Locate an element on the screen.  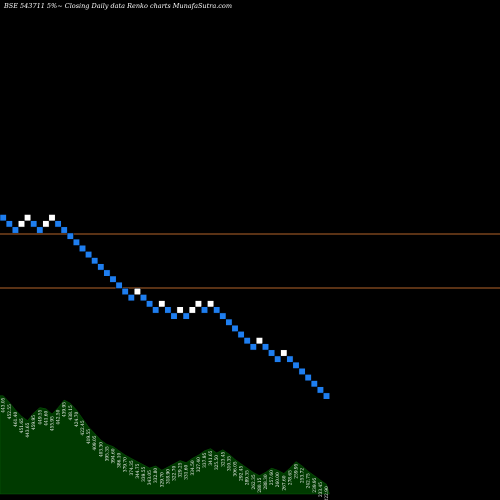
volume-label: 306.05 is located at coordinates (236, 468).